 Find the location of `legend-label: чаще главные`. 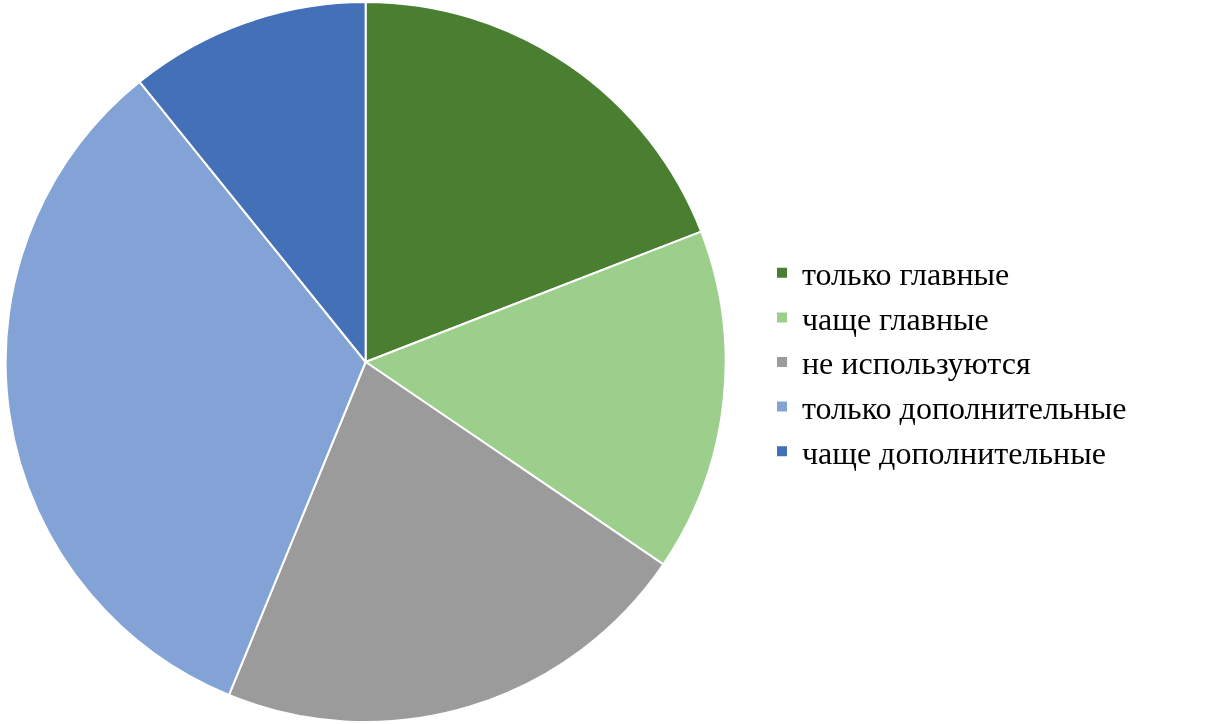

legend-label: чаще главные is located at coordinates (895, 318).